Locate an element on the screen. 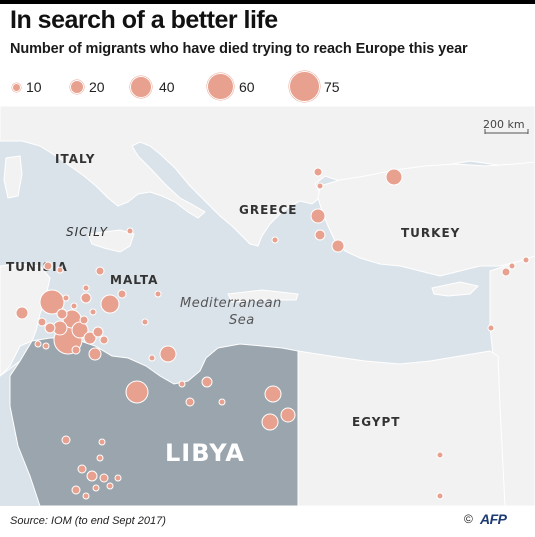 The width and height of the screenshot is (535, 537). label-malta: MALTA is located at coordinates (134, 280).